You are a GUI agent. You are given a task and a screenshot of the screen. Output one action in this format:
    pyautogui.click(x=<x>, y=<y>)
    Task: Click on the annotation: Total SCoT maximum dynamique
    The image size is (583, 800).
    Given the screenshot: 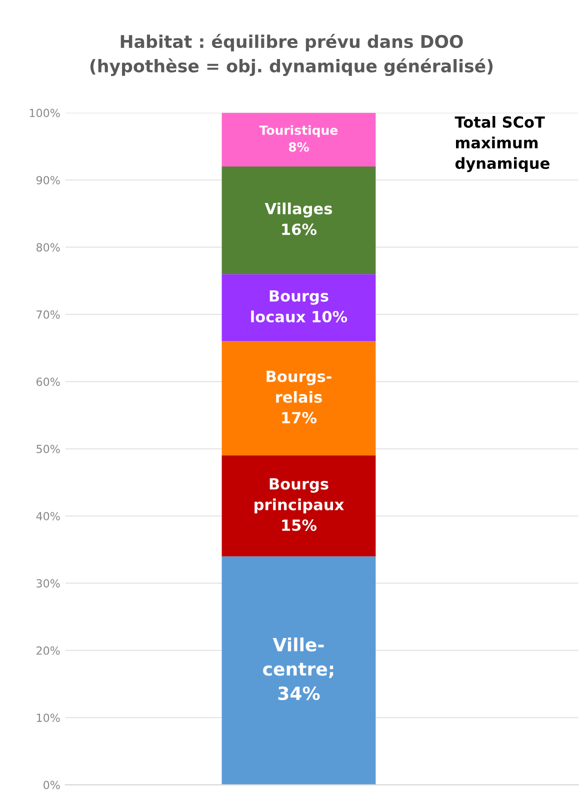 What is the action you would take?
    pyautogui.click(x=502, y=144)
    